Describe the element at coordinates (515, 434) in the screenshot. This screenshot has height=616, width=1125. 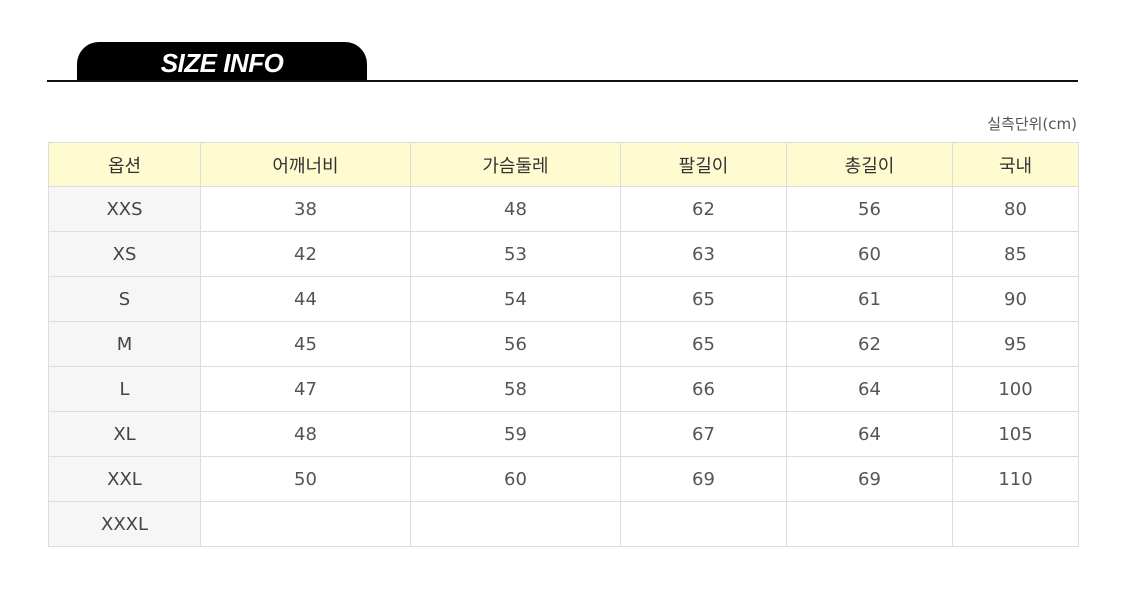
I see `measurement-cell: 59` at that location.